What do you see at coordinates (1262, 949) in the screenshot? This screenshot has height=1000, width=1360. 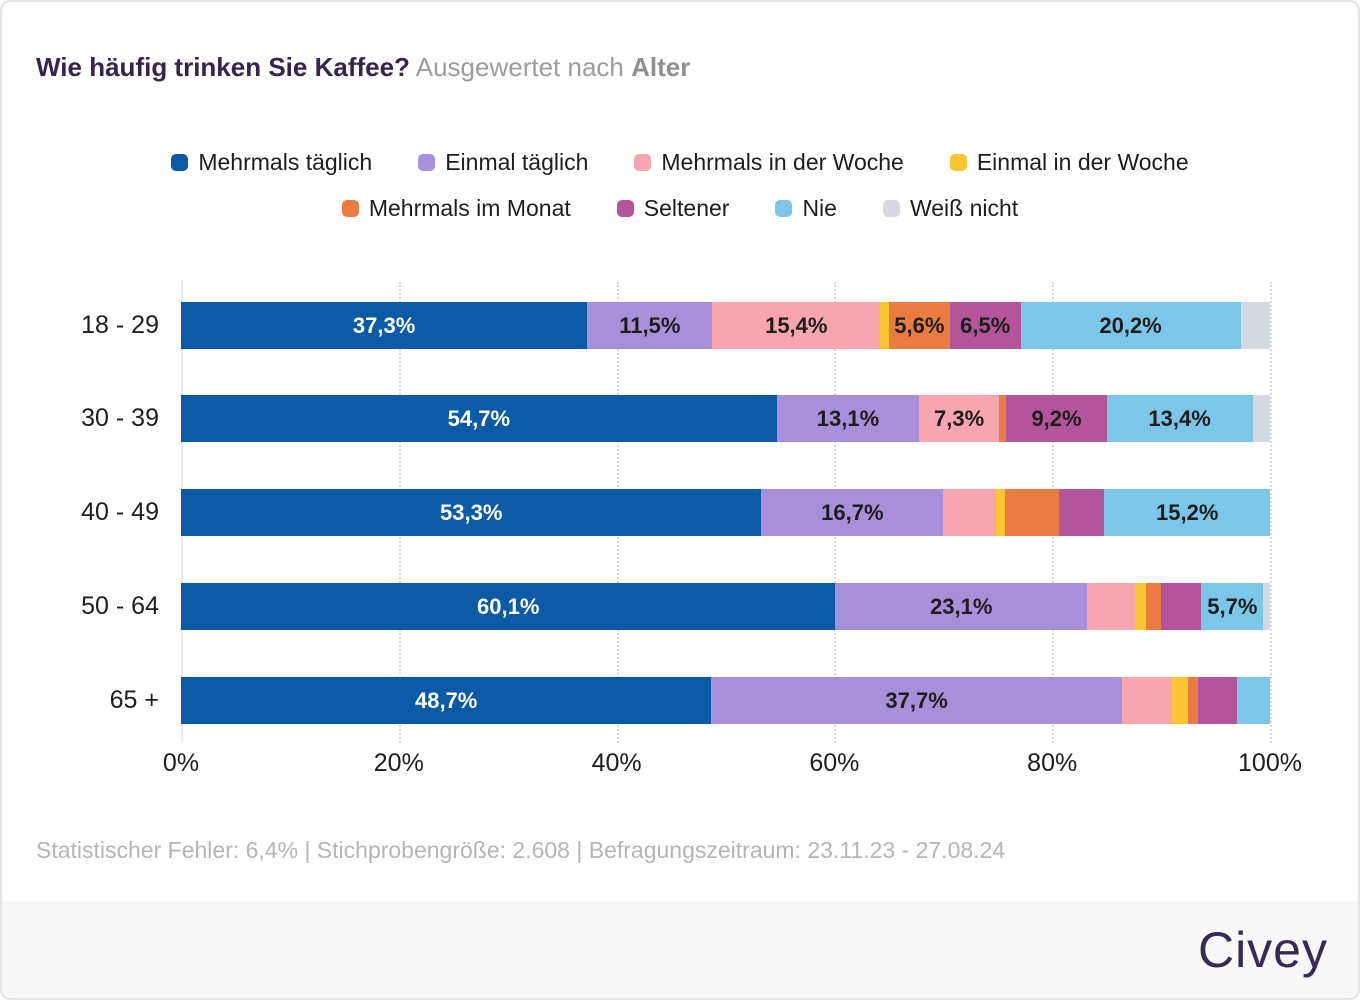 I see `civey-logo: Civey` at bounding box center [1262, 949].